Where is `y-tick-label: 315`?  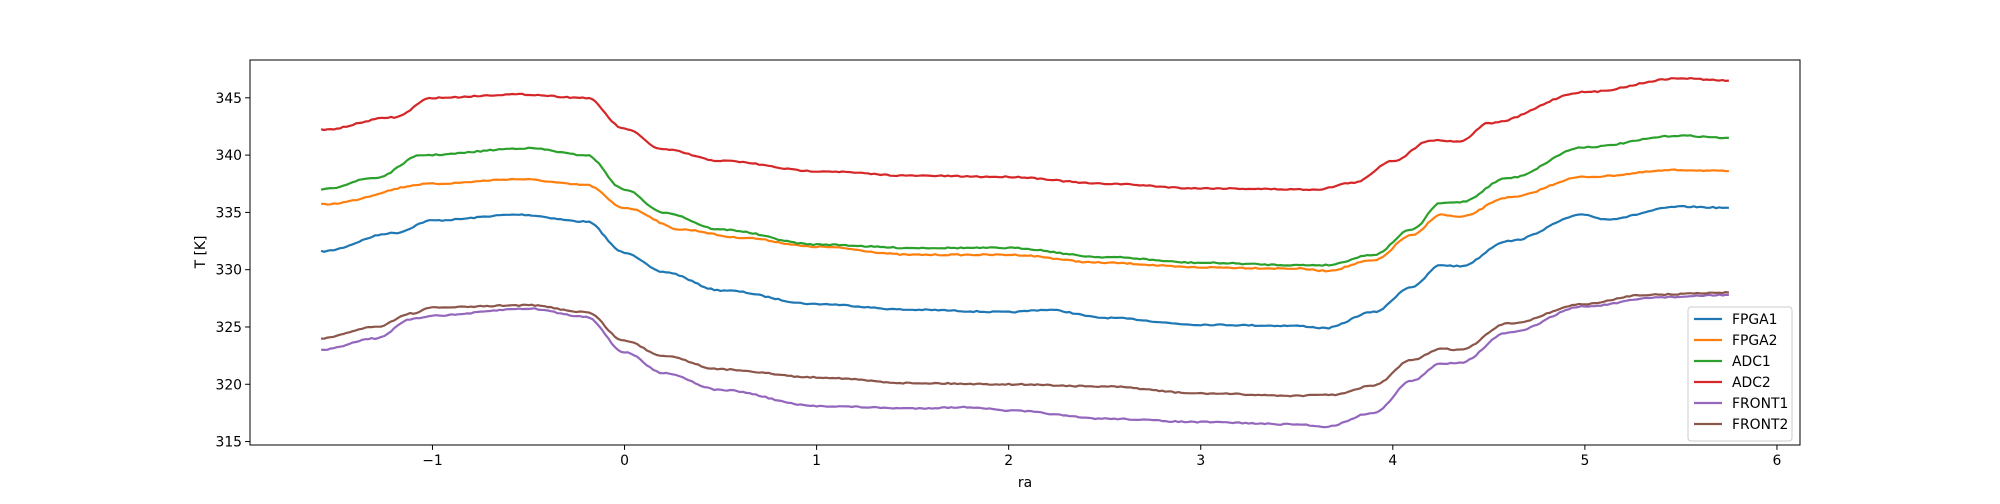
y-tick-label: 315 is located at coordinates (228, 443).